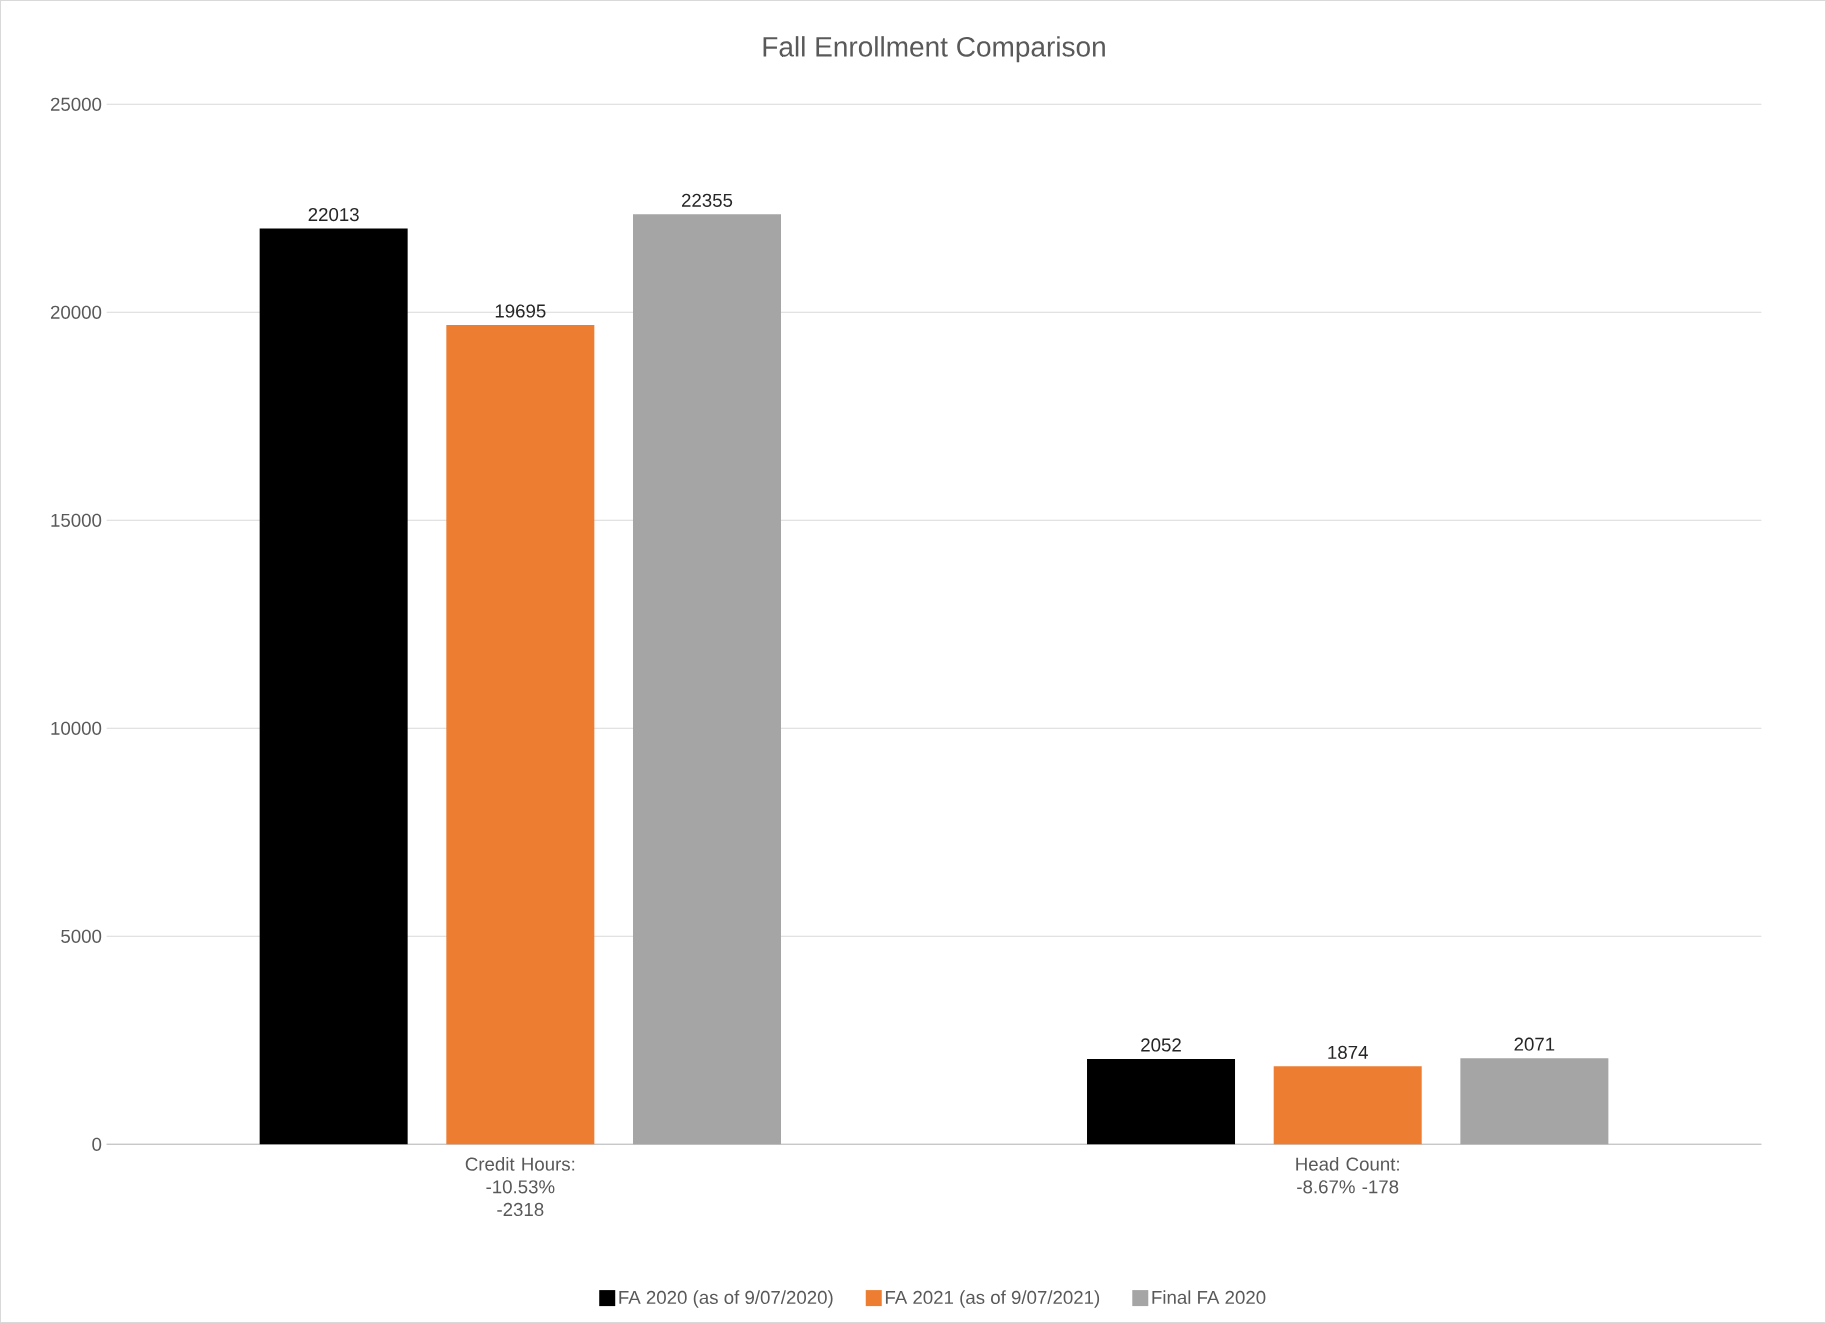  Describe the element at coordinates (707, 200) in the screenshot. I see `data-label: 22355` at that location.